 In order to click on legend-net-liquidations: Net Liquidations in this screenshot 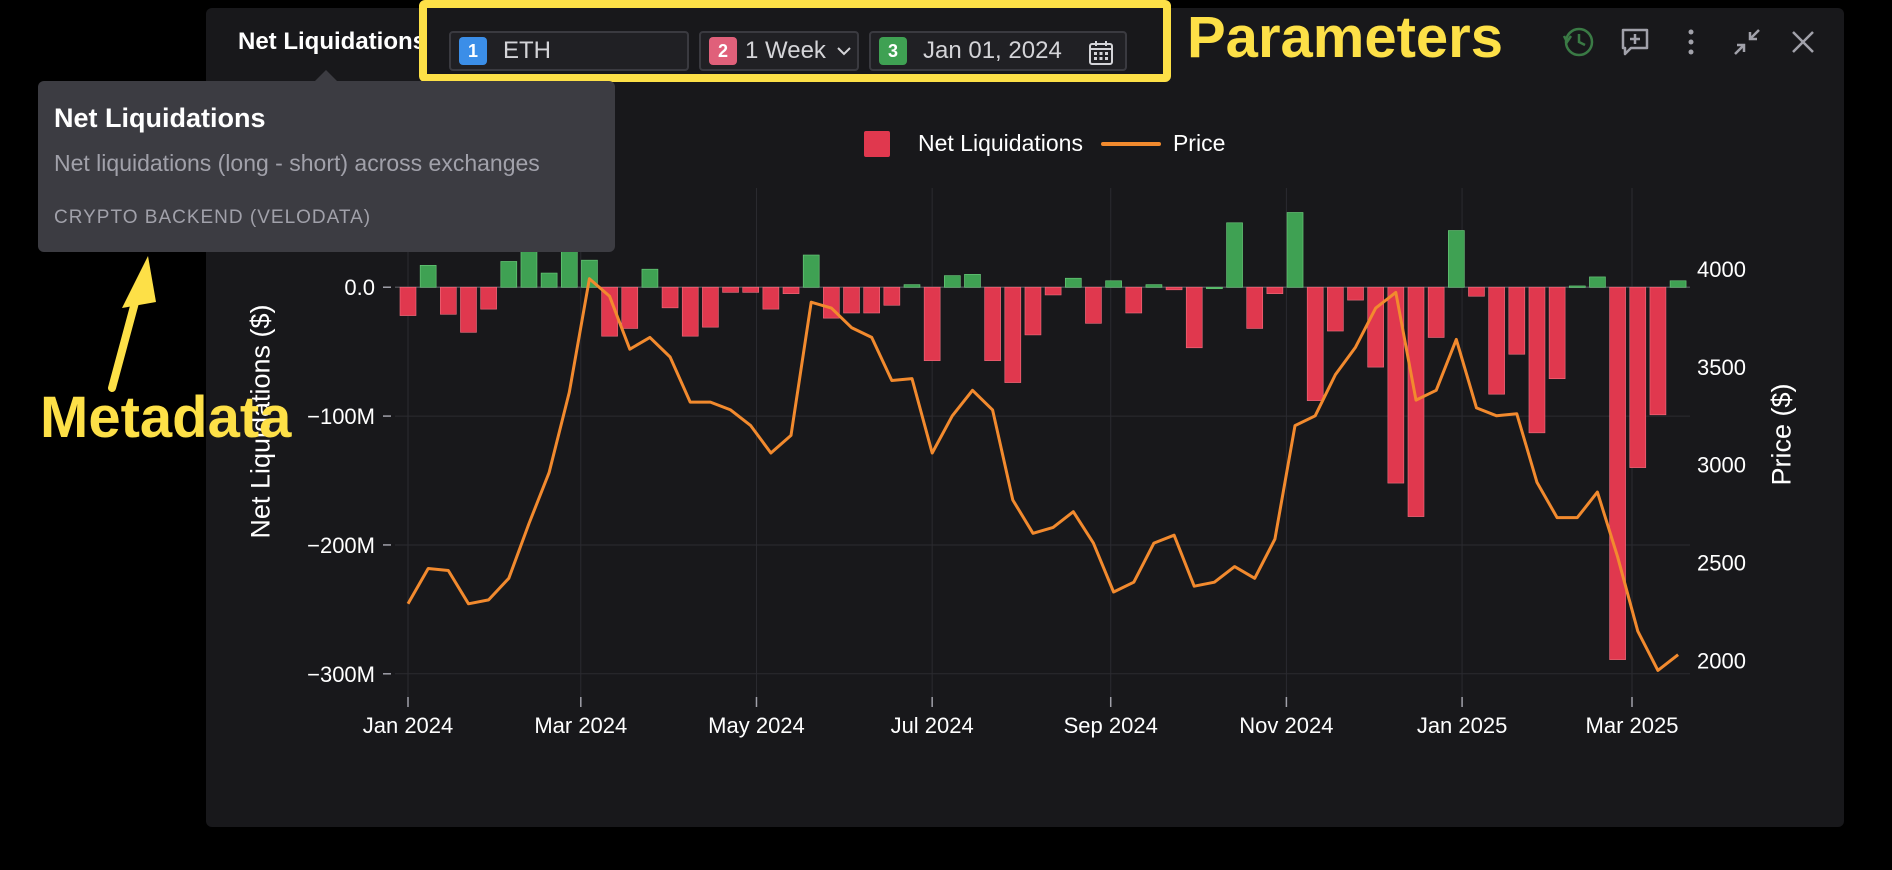, I will do `click(973, 143)`.